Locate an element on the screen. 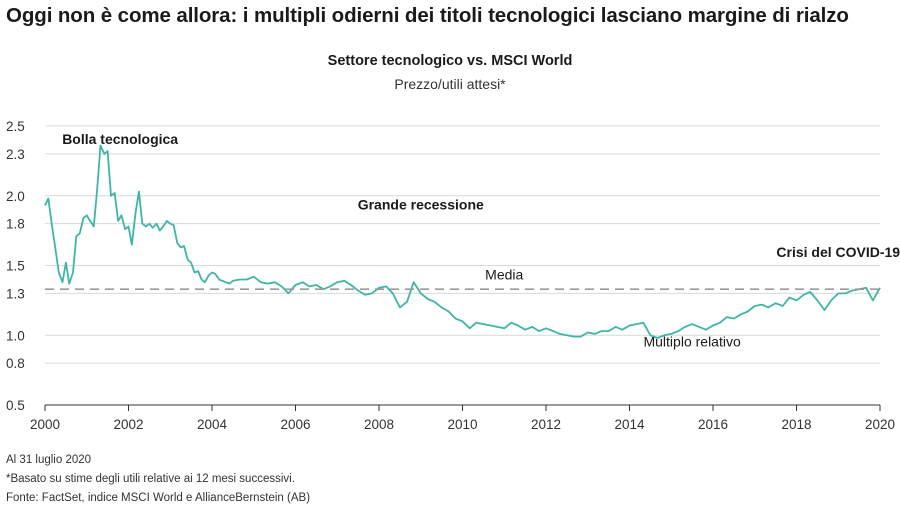  y-tick-label: 1.3 is located at coordinates (15, 293).